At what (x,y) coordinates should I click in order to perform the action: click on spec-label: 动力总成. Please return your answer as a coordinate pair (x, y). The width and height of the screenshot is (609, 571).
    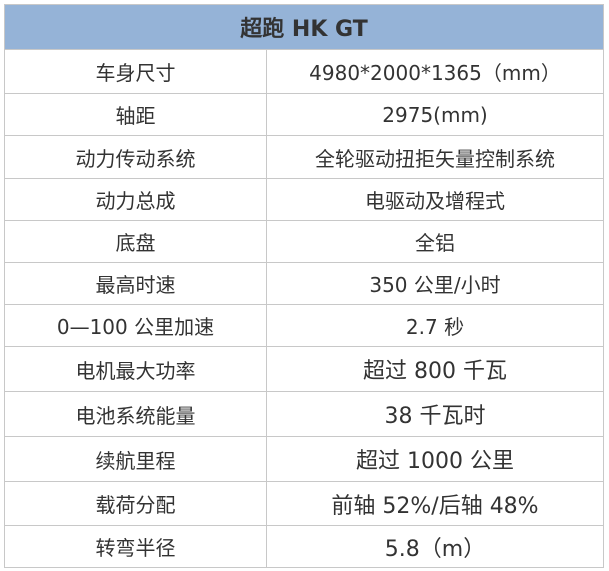
    Looking at the image, I should click on (135, 199).